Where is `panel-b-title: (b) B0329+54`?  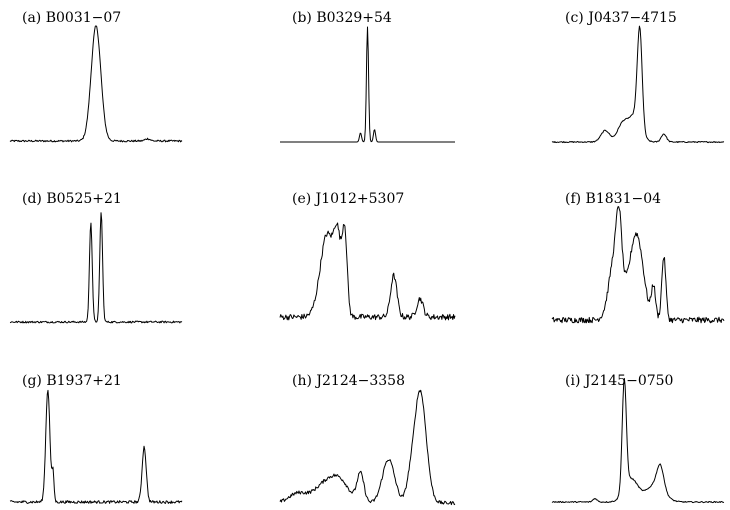 panel-b-title: (b) B0329+54 is located at coordinates (342, 18).